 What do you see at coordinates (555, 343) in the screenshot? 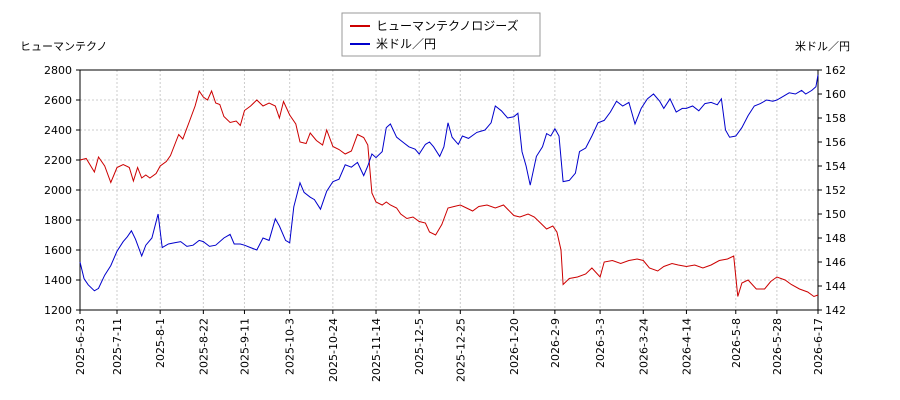
I see `x-tick-label: 2026-2-9` at bounding box center [555, 343].